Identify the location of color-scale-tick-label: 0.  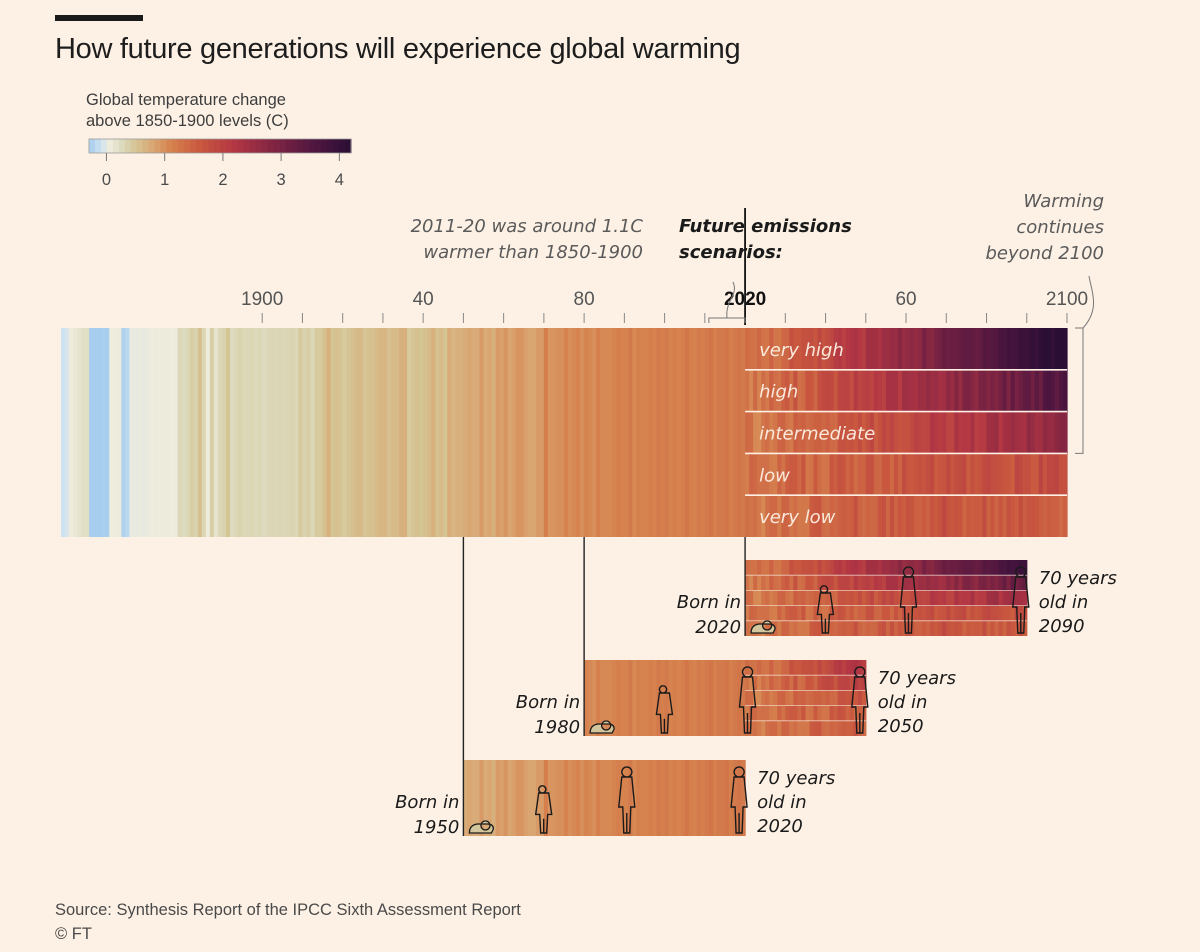
(106, 180).